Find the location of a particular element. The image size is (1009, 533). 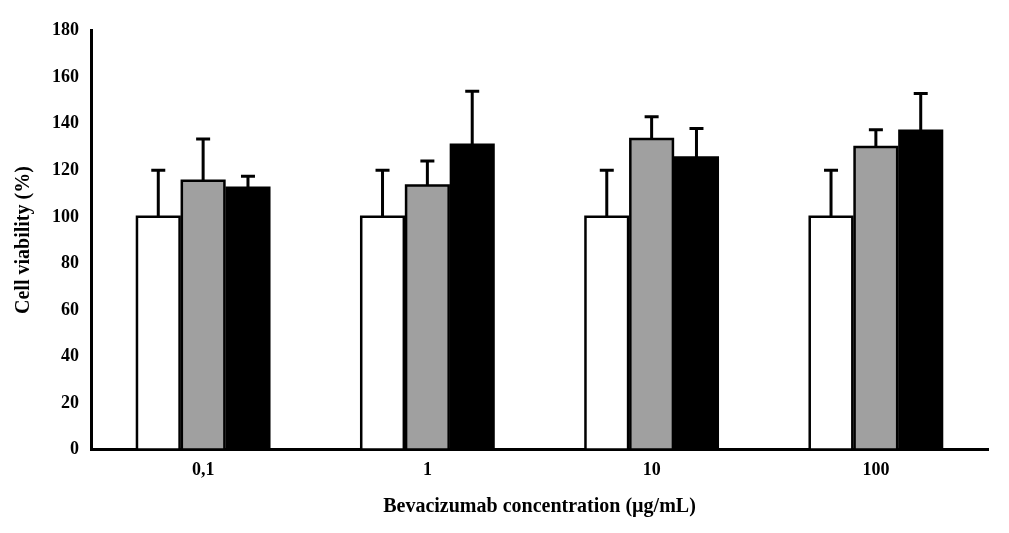

y-tick-label: 160 is located at coordinates (65, 75).